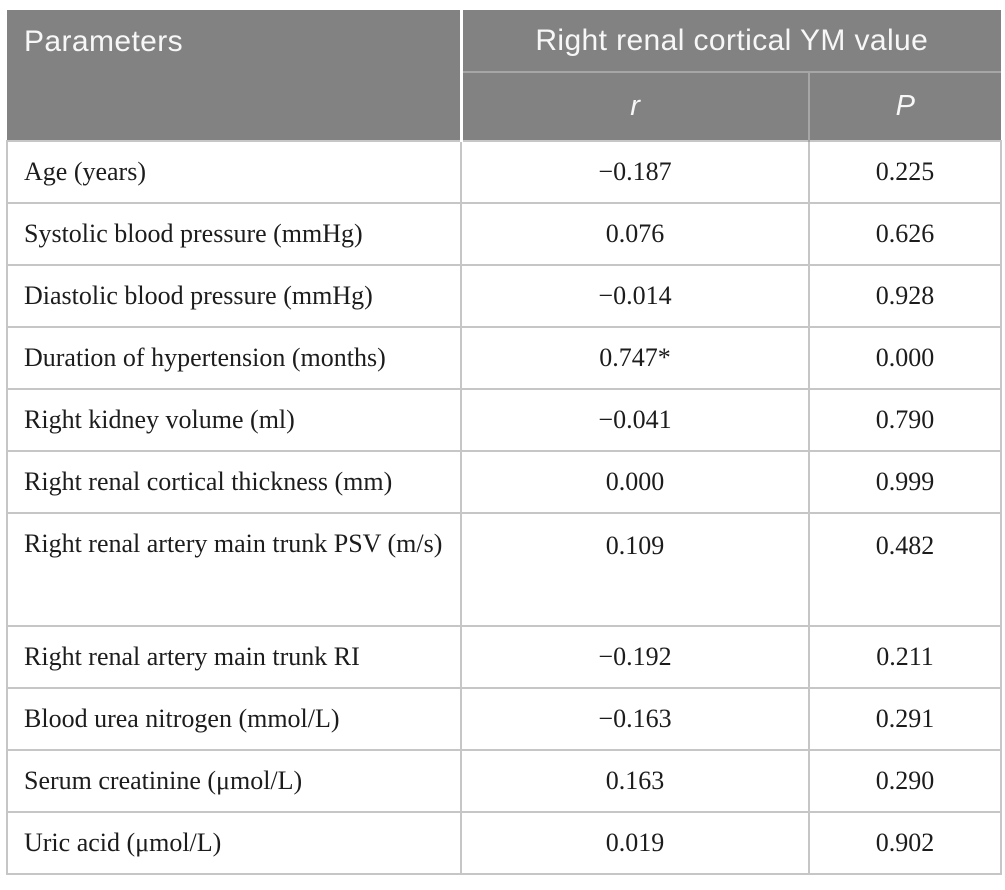 The image size is (1005, 890). What do you see at coordinates (635, 106) in the screenshot?
I see `column-header-r: r` at bounding box center [635, 106].